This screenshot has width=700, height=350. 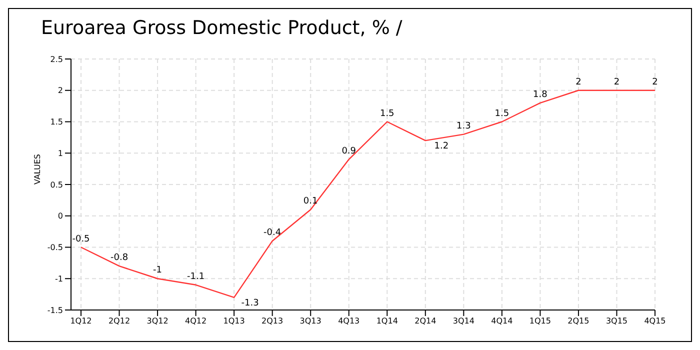 What do you see at coordinates (56, 122) in the screenshot?
I see `y-tick-label: 1.5` at bounding box center [56, 122].